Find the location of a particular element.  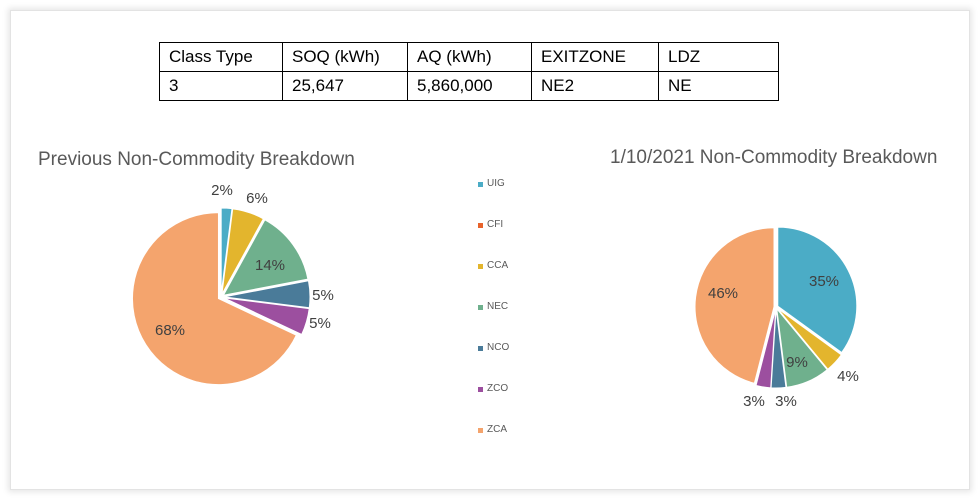

slice-label-cca: 6% is located at coordinates (257, 198).